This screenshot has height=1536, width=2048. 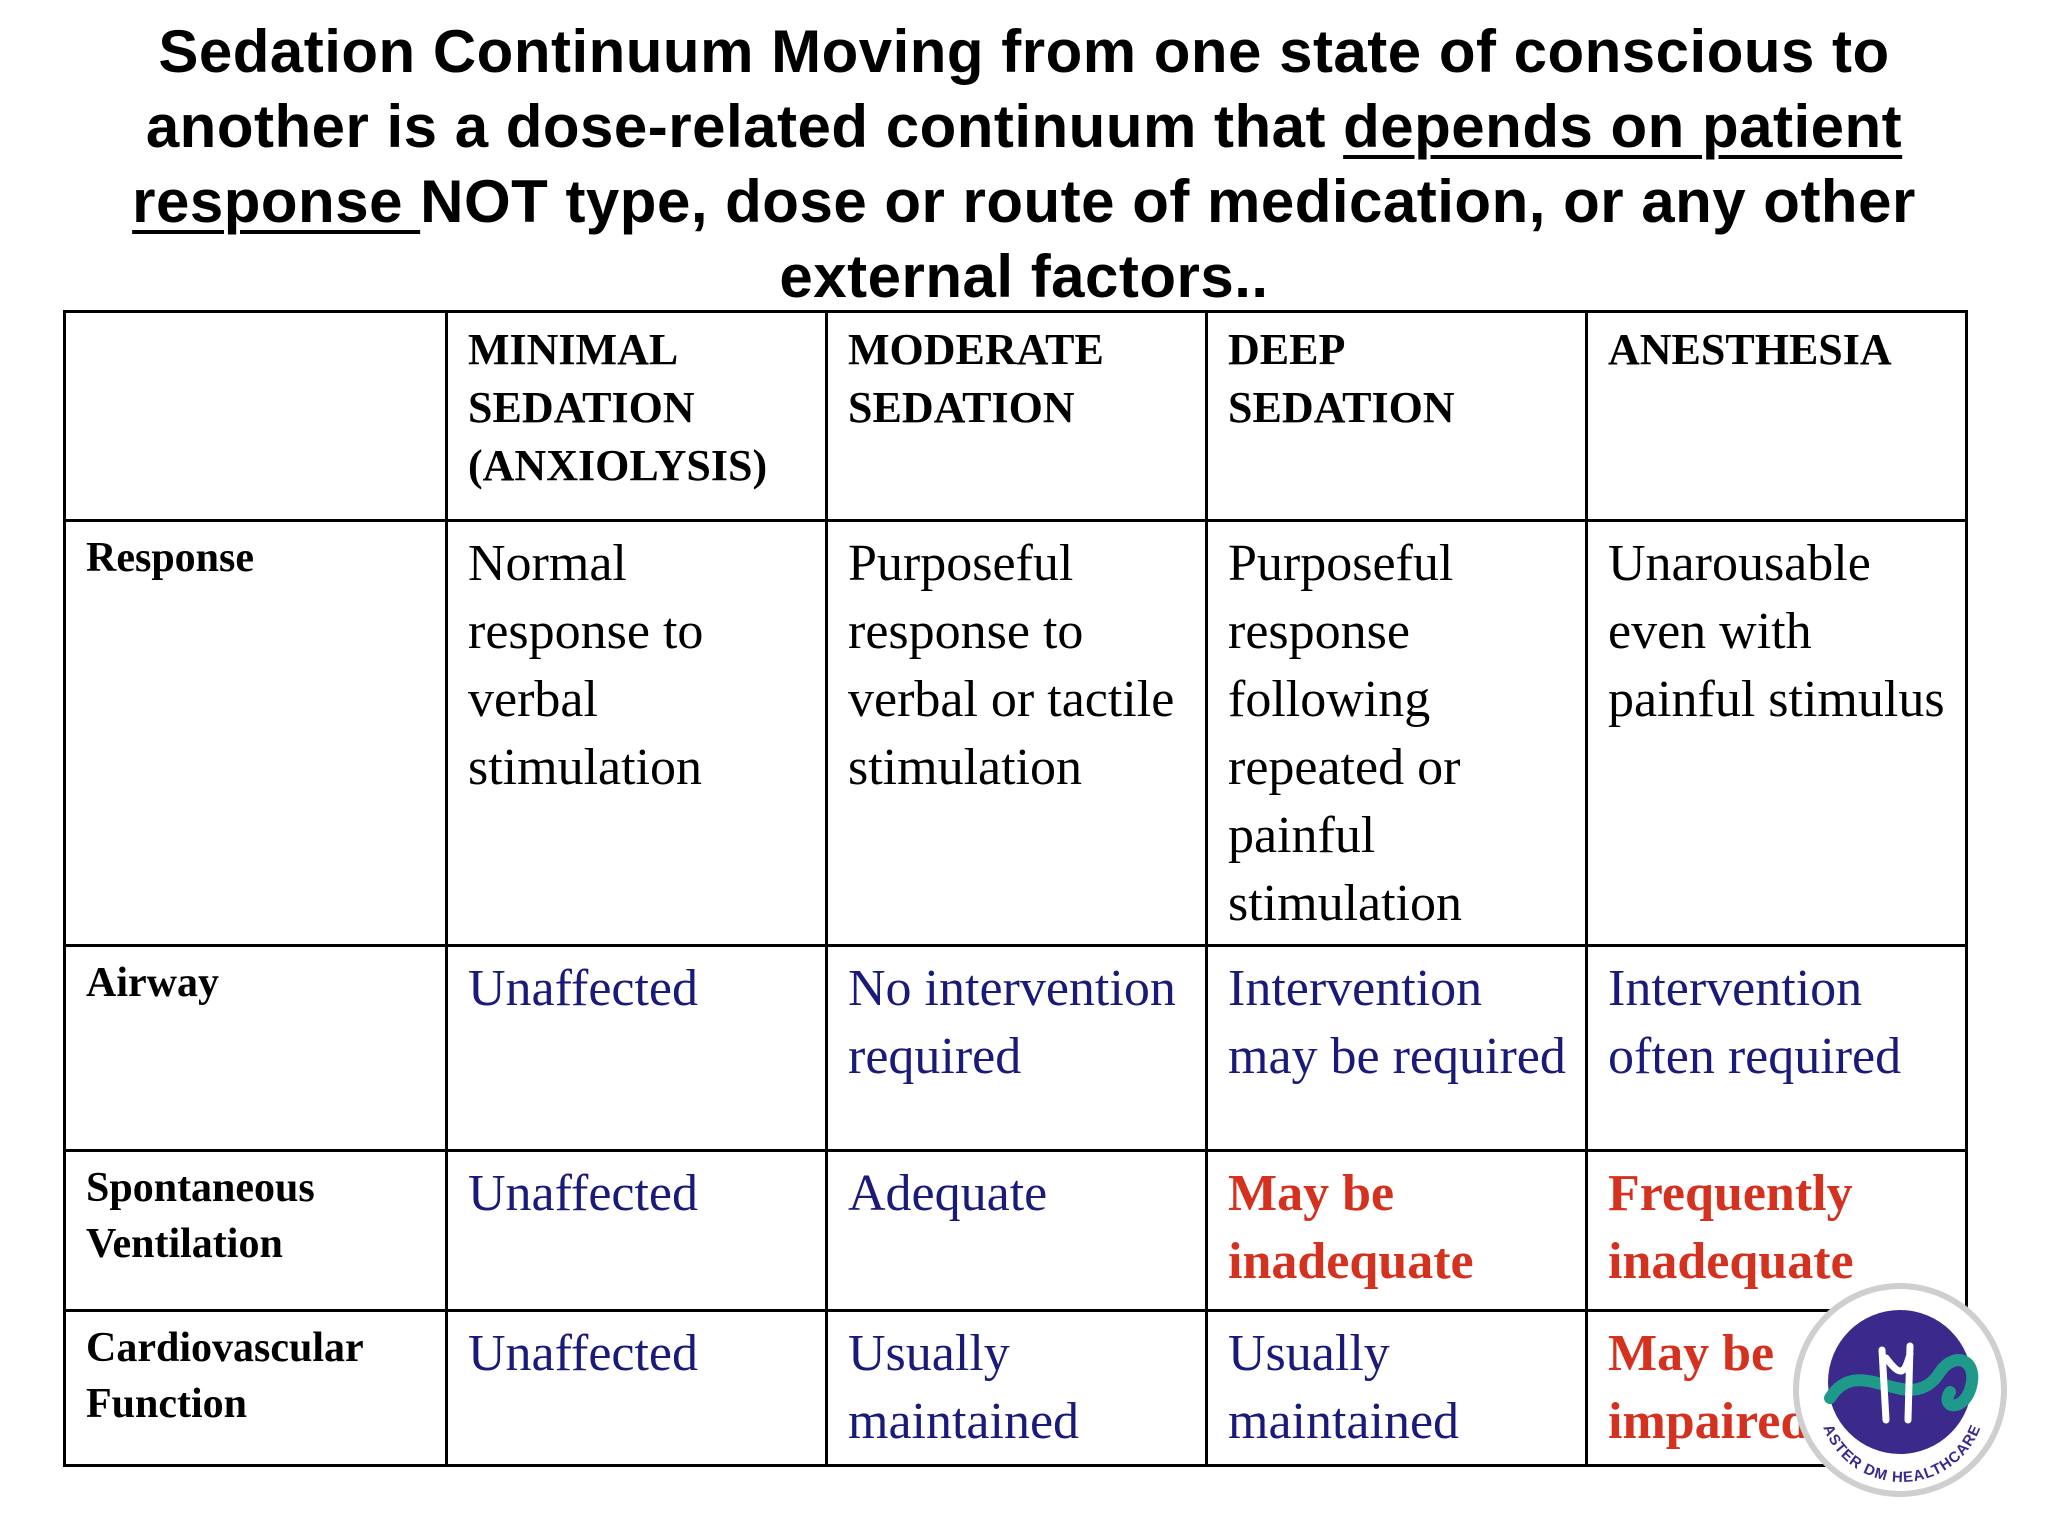 What do you see at coordinates (1396, 1388) in the screenshot?
I see `cell-cardio-deep: Usually maintained` at bounding box center [1396, 1388].